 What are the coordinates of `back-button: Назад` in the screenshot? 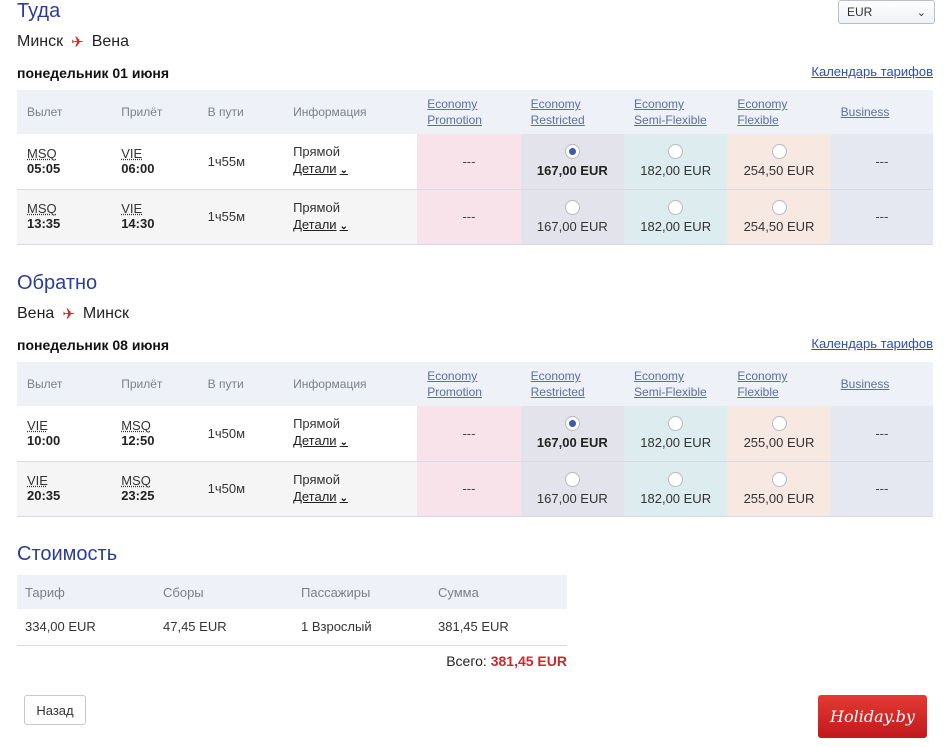 It's located at (55, 710).